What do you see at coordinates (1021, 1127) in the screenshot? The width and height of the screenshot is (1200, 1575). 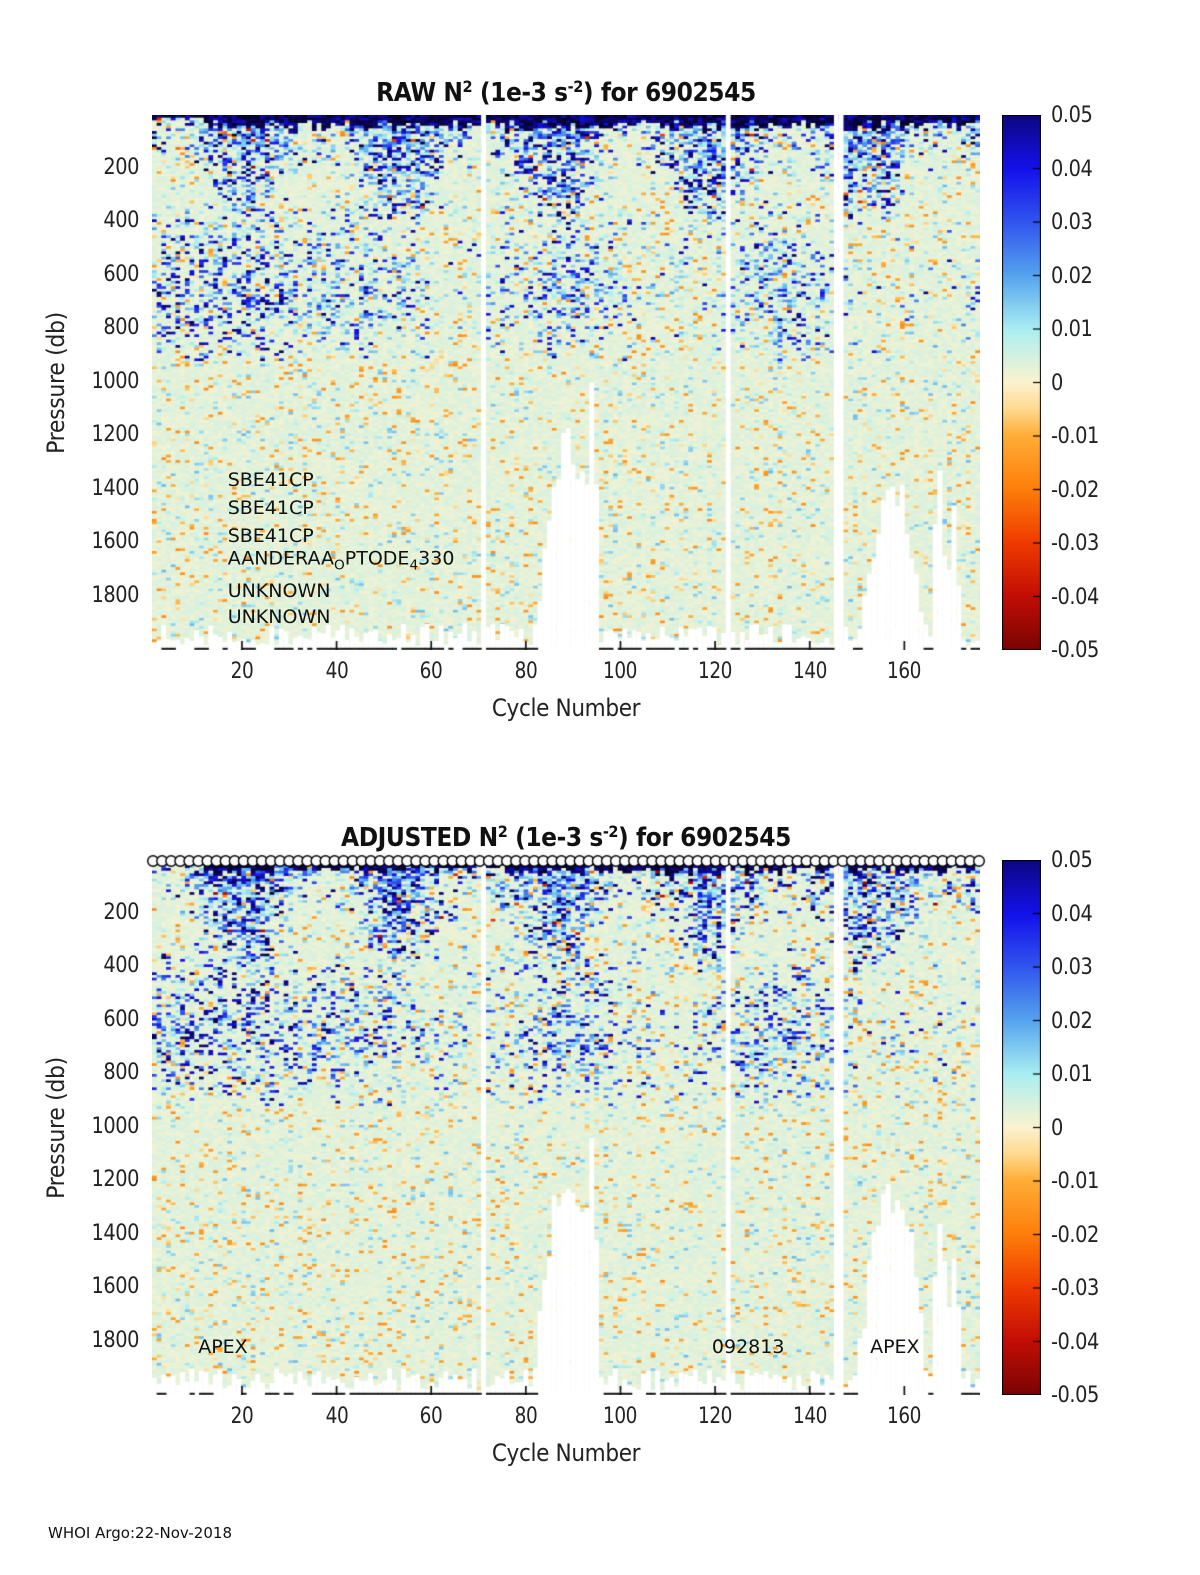 I see `adjusted-colorbar` at bounding box center [1021, 1127].